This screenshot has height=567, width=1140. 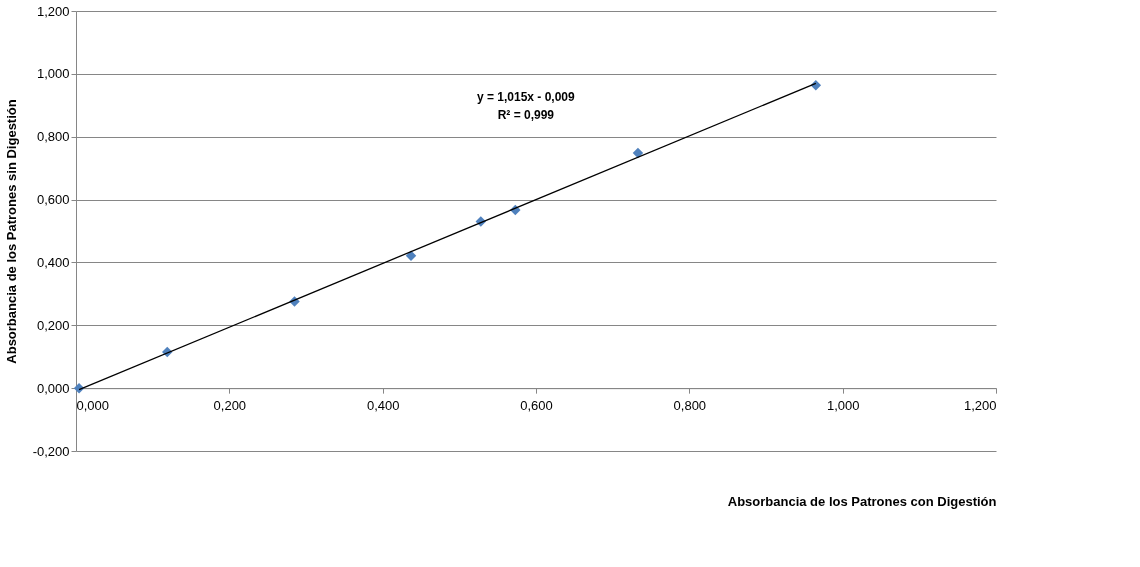 What do you see at coordinates (51, 451) in the screenshot?
I see `y-tick-label: -0,200` at bounding box center [51, 451].